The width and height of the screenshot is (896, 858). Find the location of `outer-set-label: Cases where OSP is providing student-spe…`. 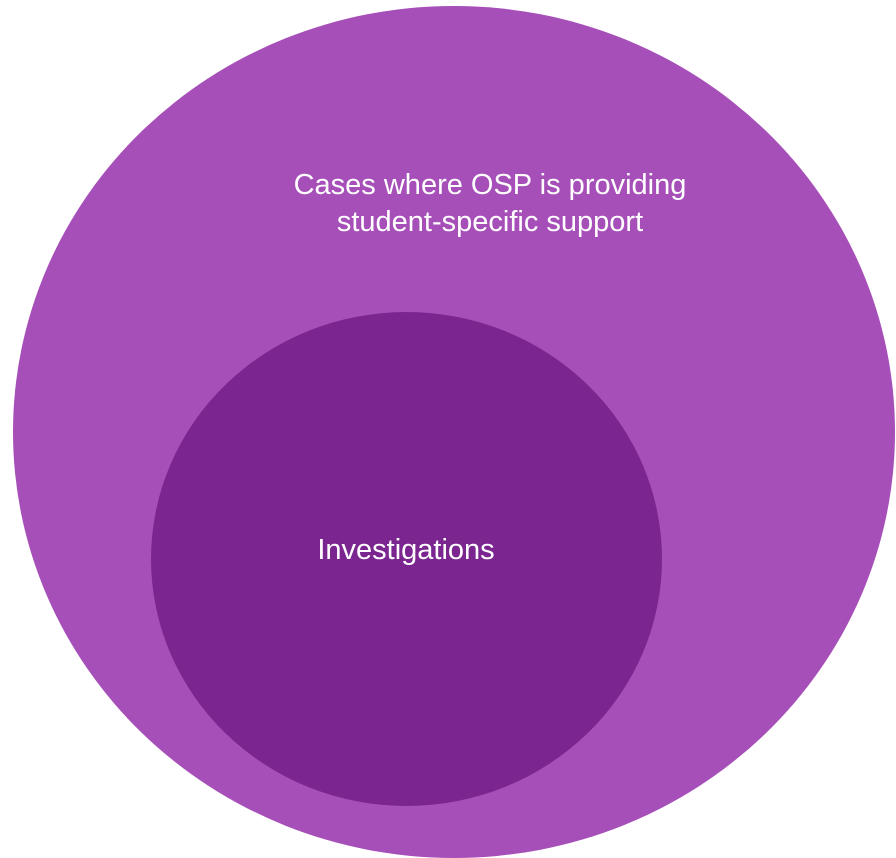

outer-set-label: Cases where OSP is providing student-spe… is located at coordinates (490, 204).